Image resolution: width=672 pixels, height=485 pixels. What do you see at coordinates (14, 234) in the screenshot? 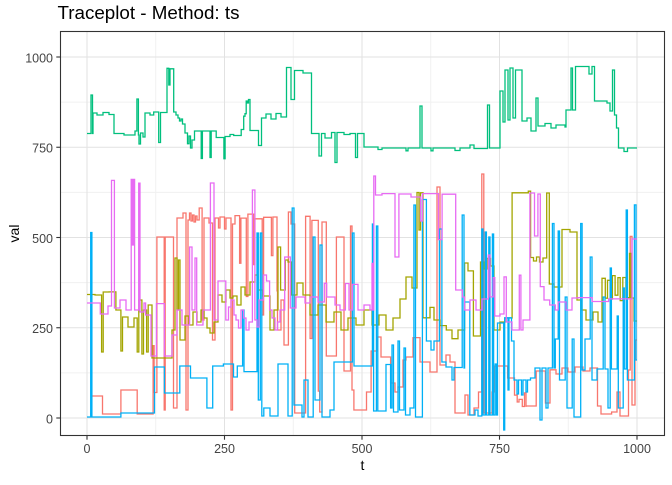
I see `svg-text: val` at bounding box center [14, 234].